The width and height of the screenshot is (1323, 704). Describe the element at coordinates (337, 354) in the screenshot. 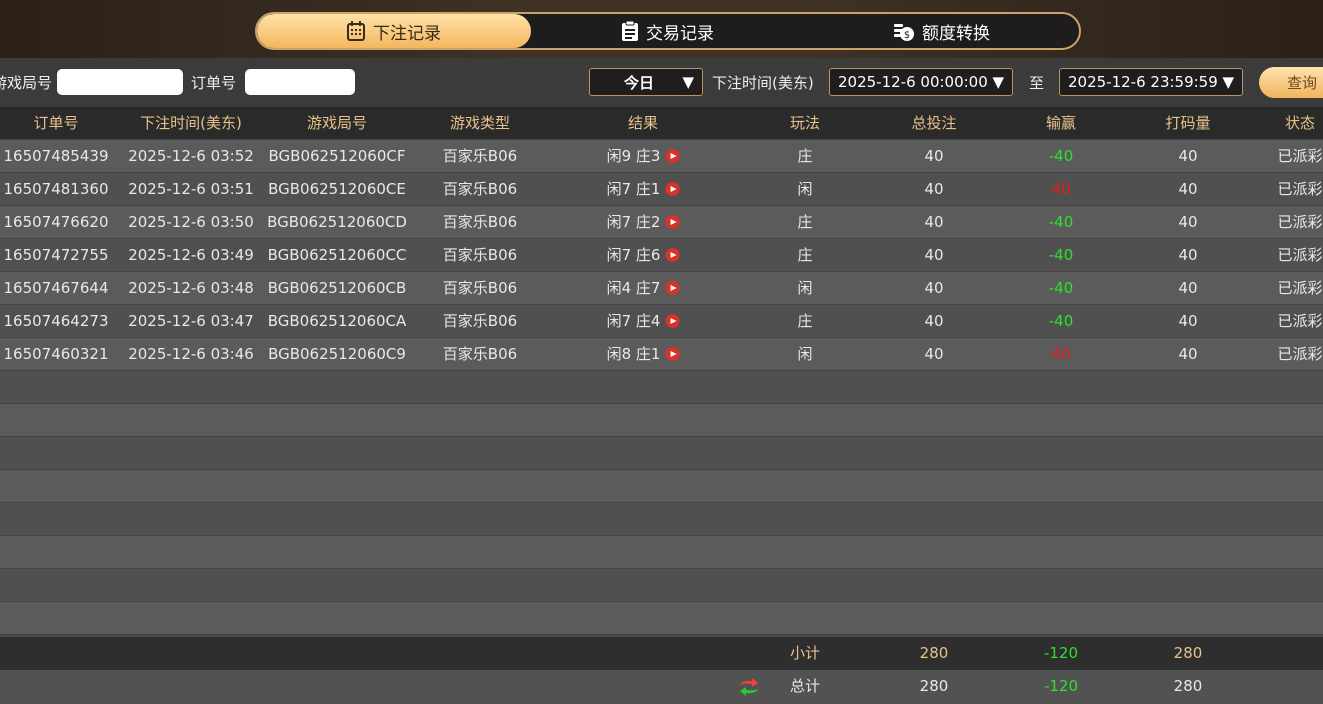

I see `cell-round-id: BGB062512060C9` at that location.